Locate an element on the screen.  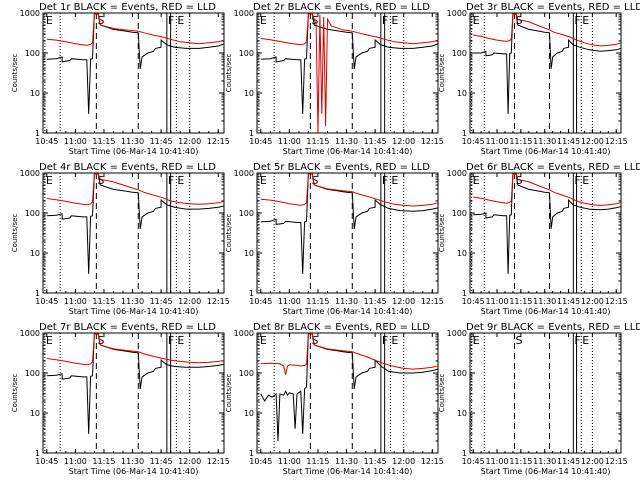
marker-label: F is located at coordinates (577, 20).